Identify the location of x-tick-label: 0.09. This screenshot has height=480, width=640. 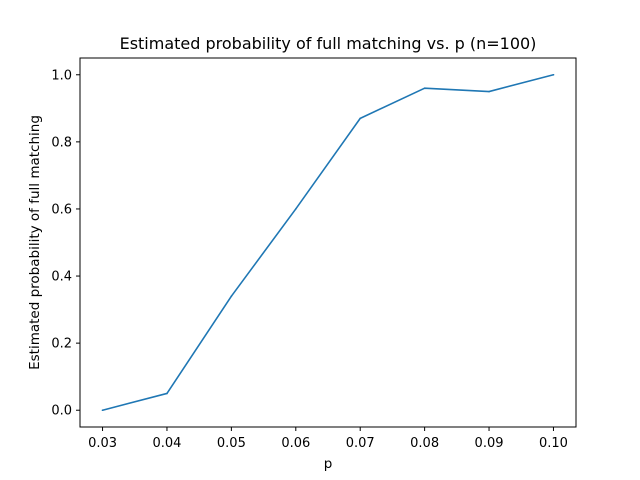
(489, 443).